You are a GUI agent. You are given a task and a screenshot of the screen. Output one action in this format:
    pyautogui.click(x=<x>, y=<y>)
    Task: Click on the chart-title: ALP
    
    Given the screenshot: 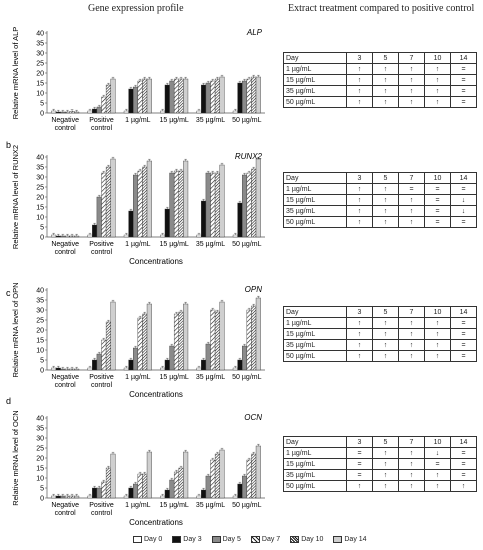 What is the action you would take?
    pyautogui.click(x=254, y=32)
    